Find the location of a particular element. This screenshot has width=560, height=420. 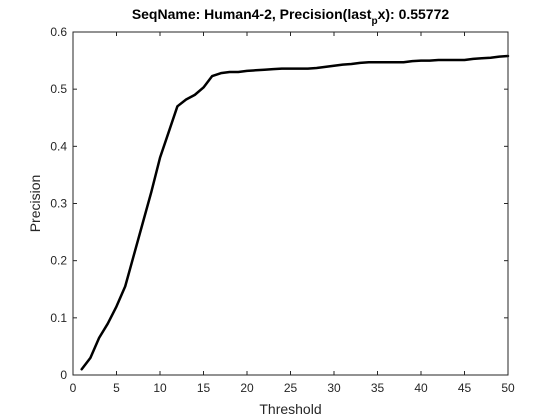

x-axis-label: Threshold is located at coordinates (290, 409).